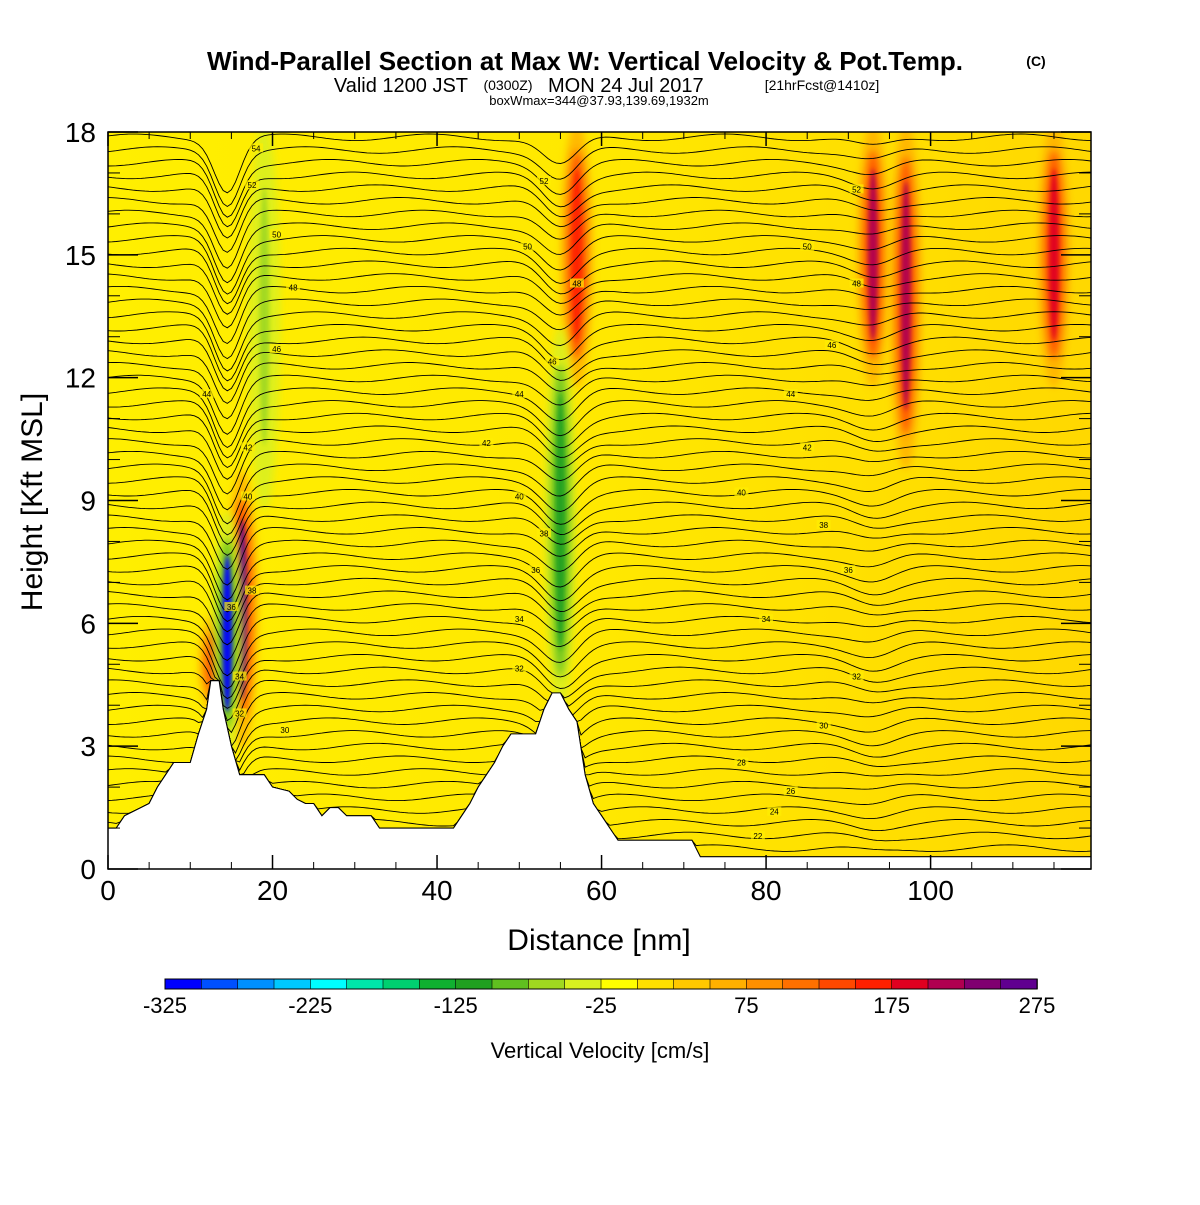 The image size is (1200, 1205). What do you see at coordinates (88, 501) in the screenshot?
I see `y-tick-label: 9` at bounding box center [88, 501].